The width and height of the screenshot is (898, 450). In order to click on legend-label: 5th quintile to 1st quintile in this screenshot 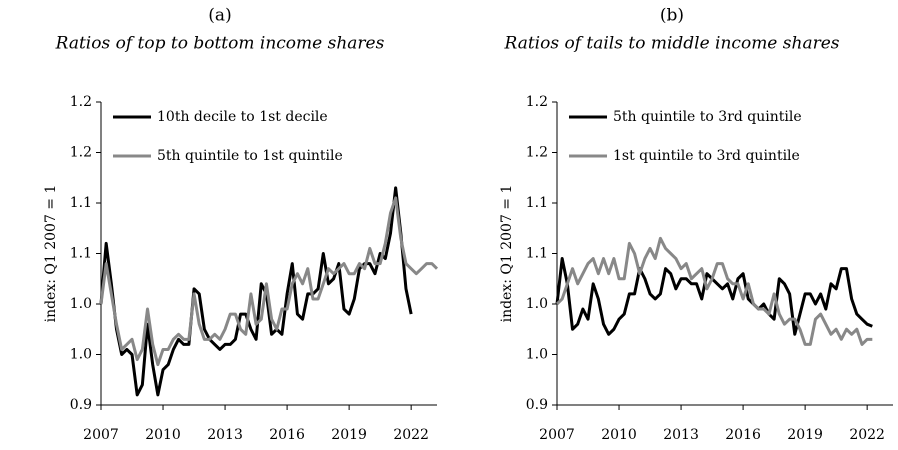, I will do `click(250, 156)`.